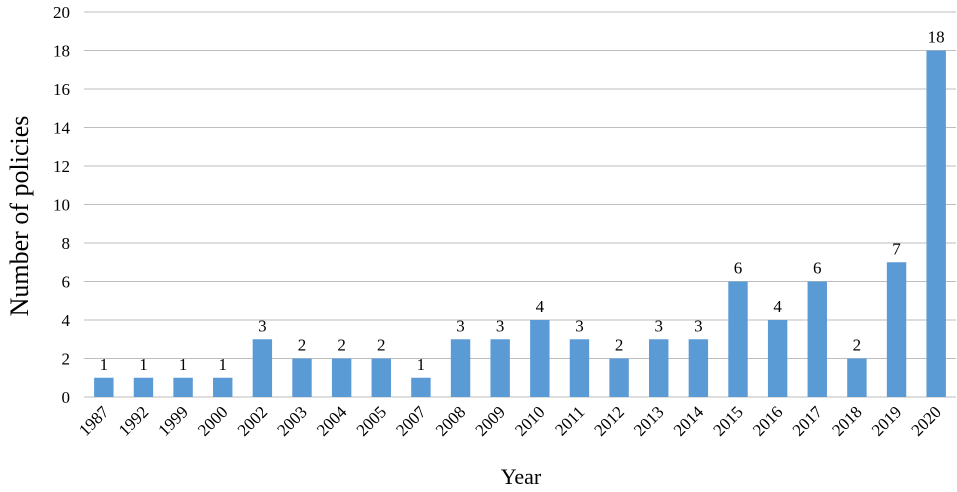 The width and height of the screenshot is (957, 492). Describe the element at coordinates (252, 420) in the screenshot. I see `x-tick-label: 2002` at that location.